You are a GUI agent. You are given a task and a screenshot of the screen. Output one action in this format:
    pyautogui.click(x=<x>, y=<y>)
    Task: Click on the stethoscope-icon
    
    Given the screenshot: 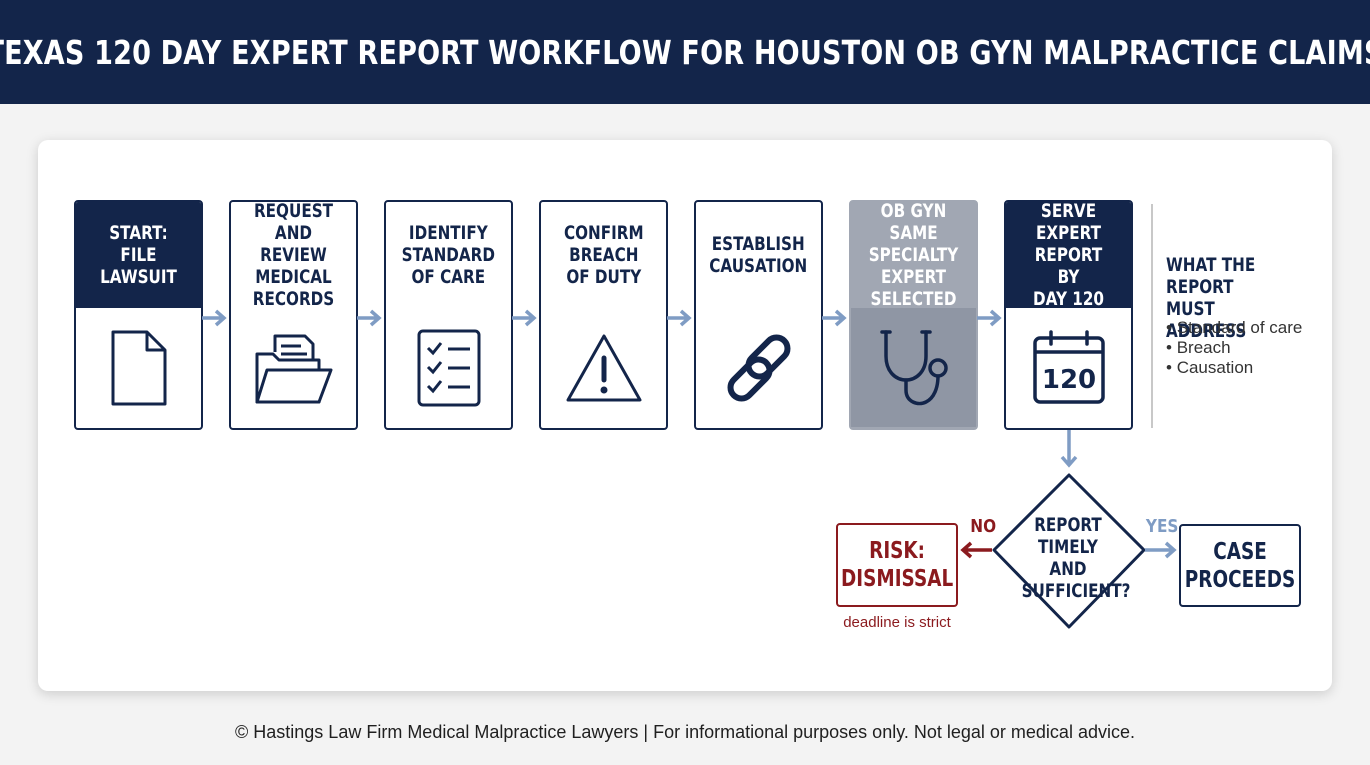 What is the action you would take?
    pyautogui.click(x=913, y=367)
    